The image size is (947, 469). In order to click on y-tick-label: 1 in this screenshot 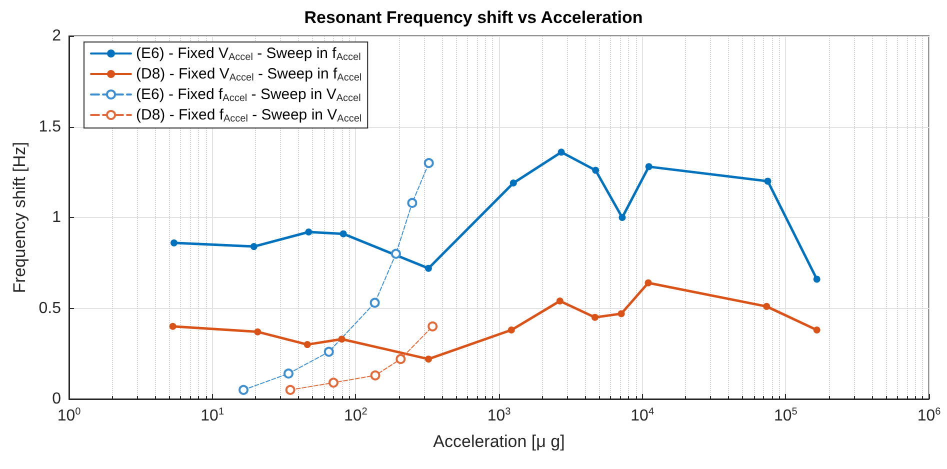, I will do `click(57, 217)`.